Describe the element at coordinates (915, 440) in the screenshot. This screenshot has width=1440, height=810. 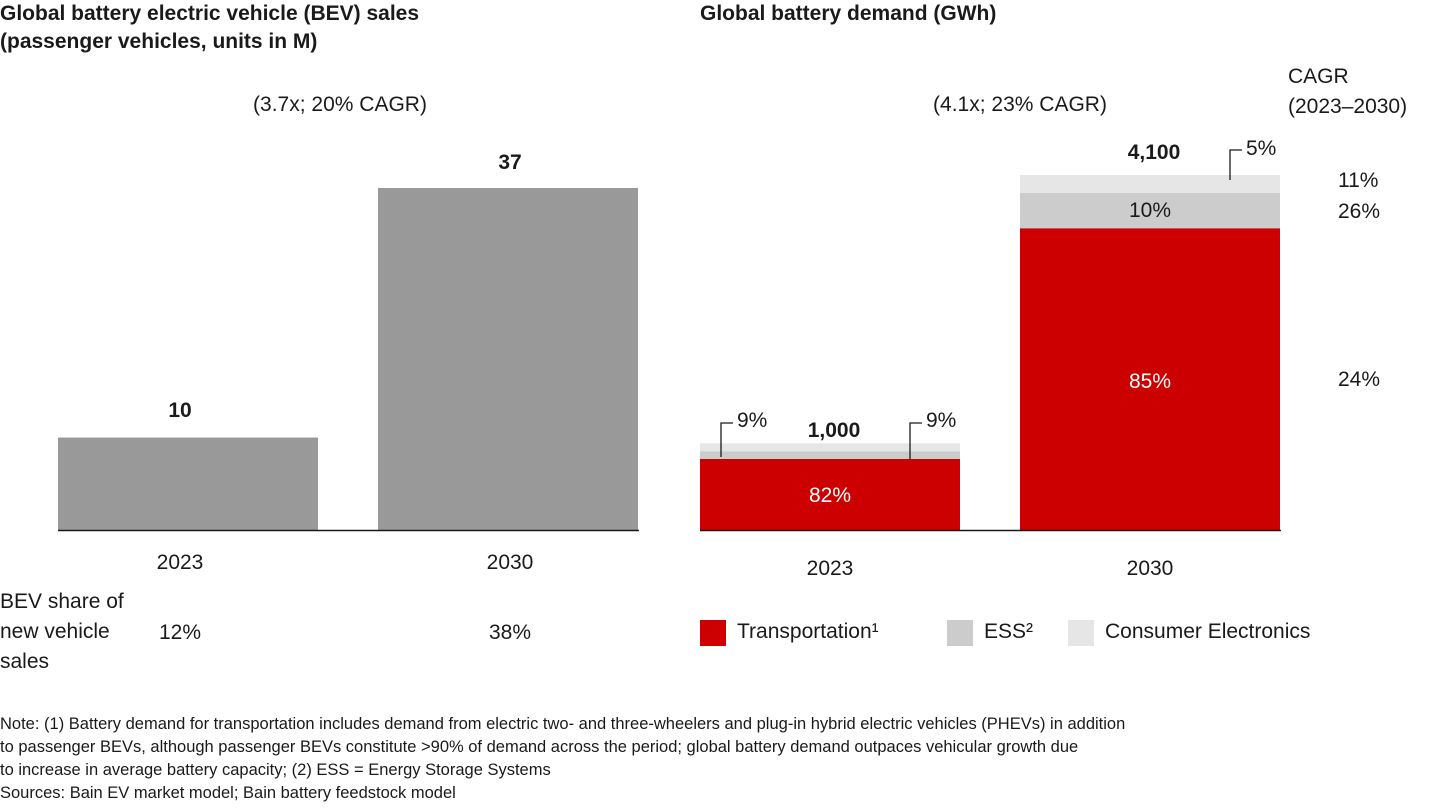
I see `ess-2023-callout-line` at that location.